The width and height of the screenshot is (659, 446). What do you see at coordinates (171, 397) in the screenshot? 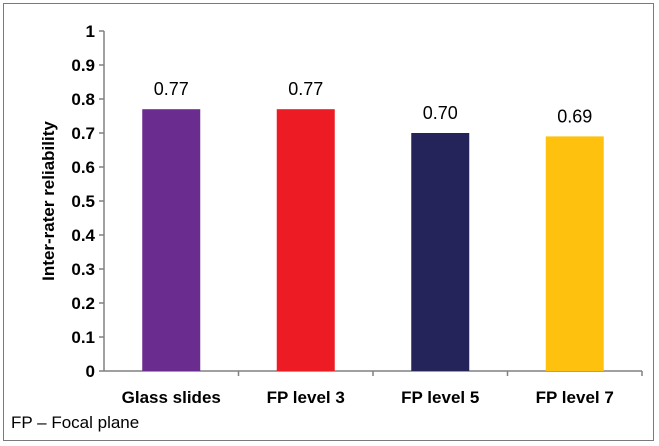
I see `x-tick-label: Glass slides` at bounding box center [171, 397].